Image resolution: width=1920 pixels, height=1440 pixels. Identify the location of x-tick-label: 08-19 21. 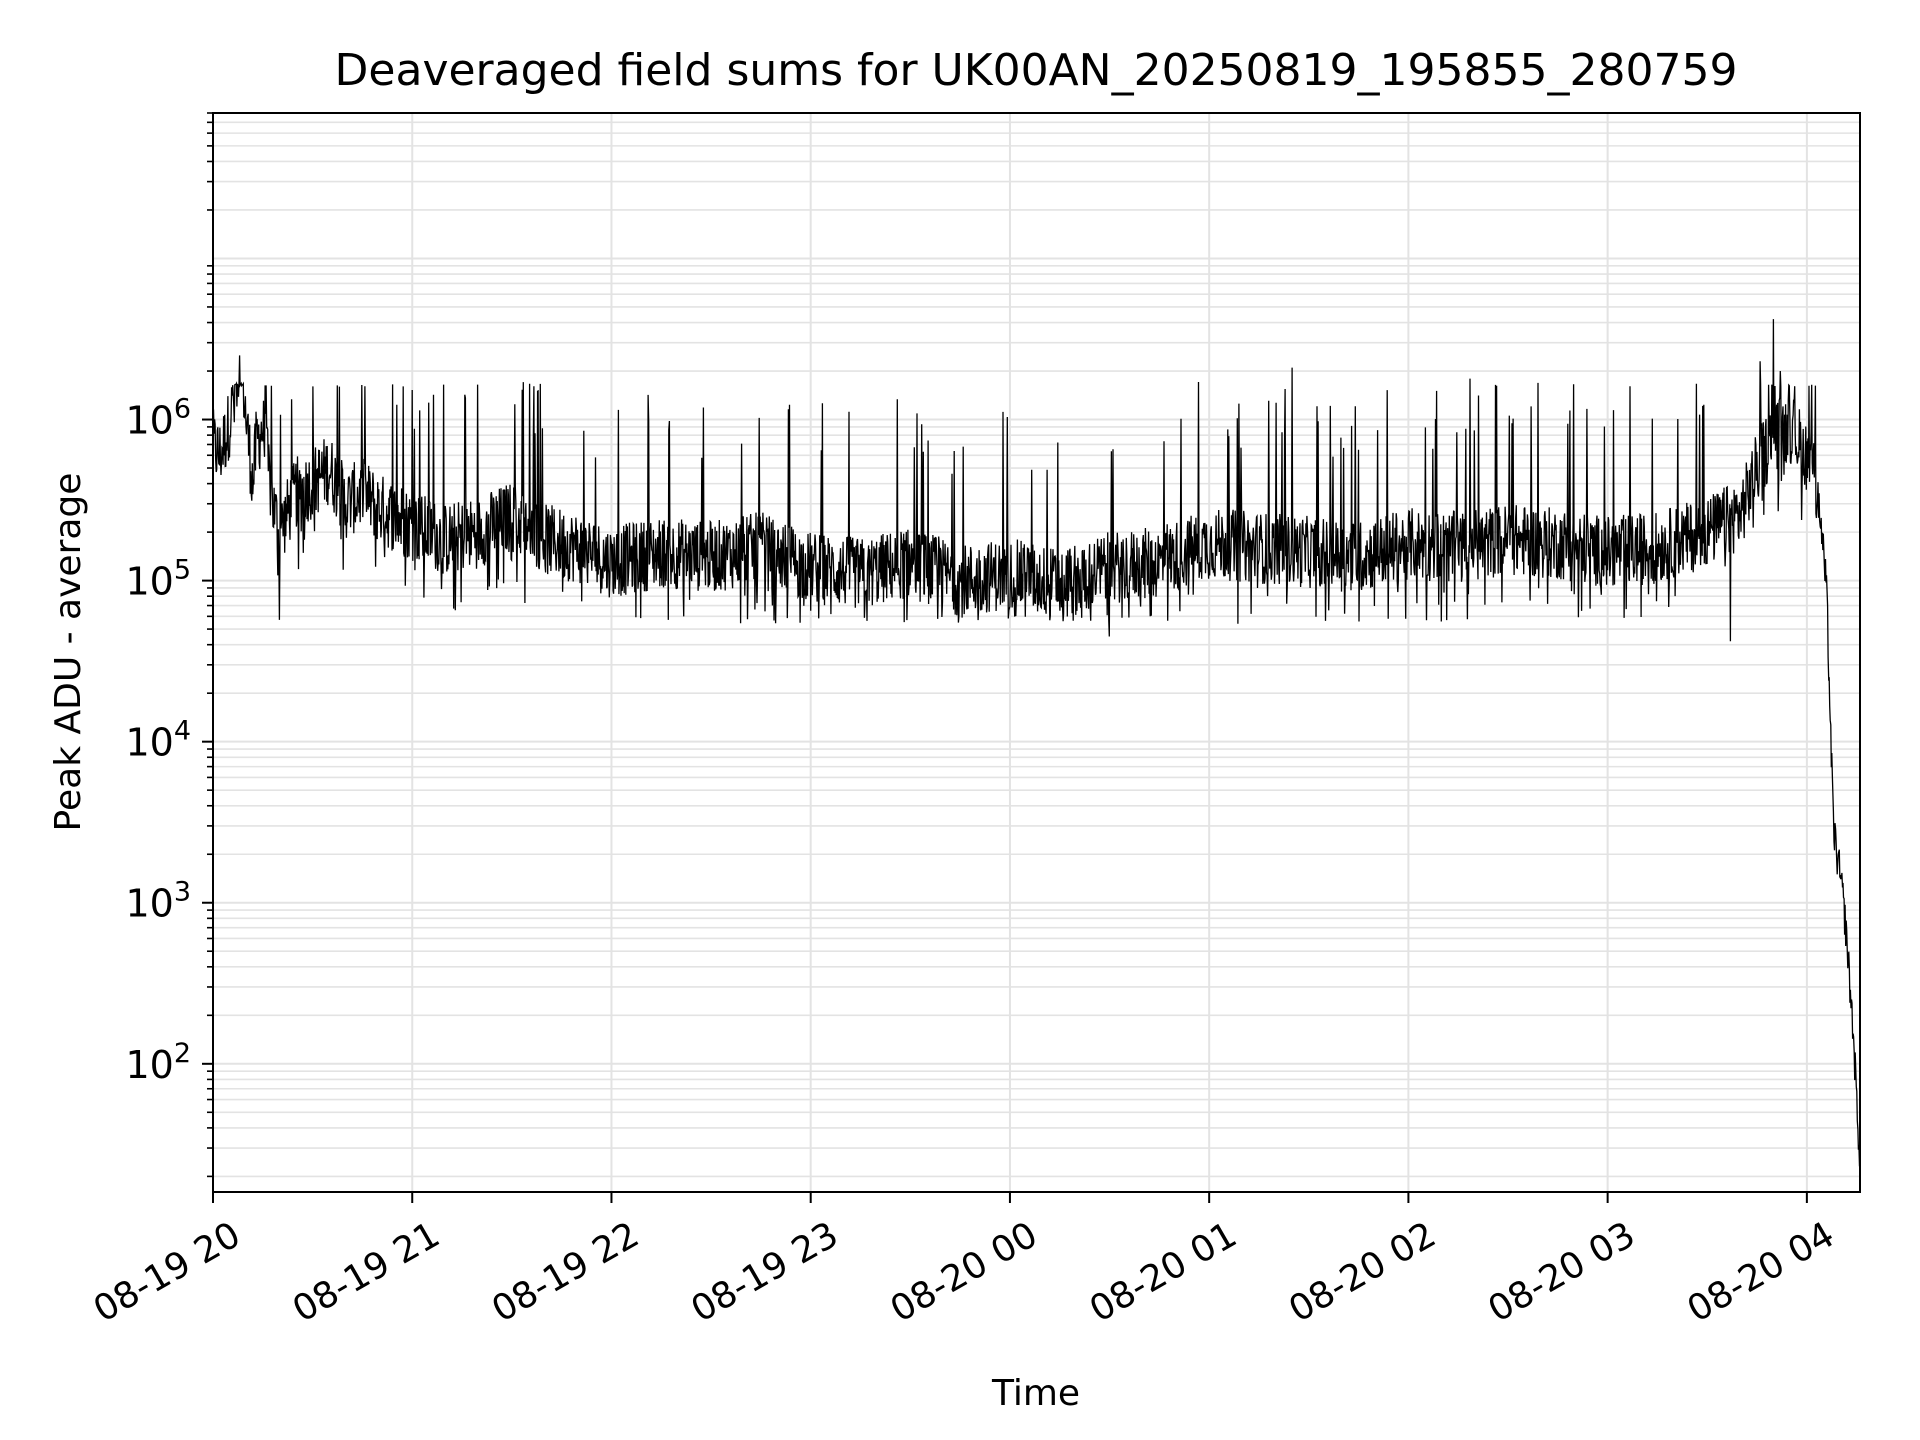
(366, 1272).